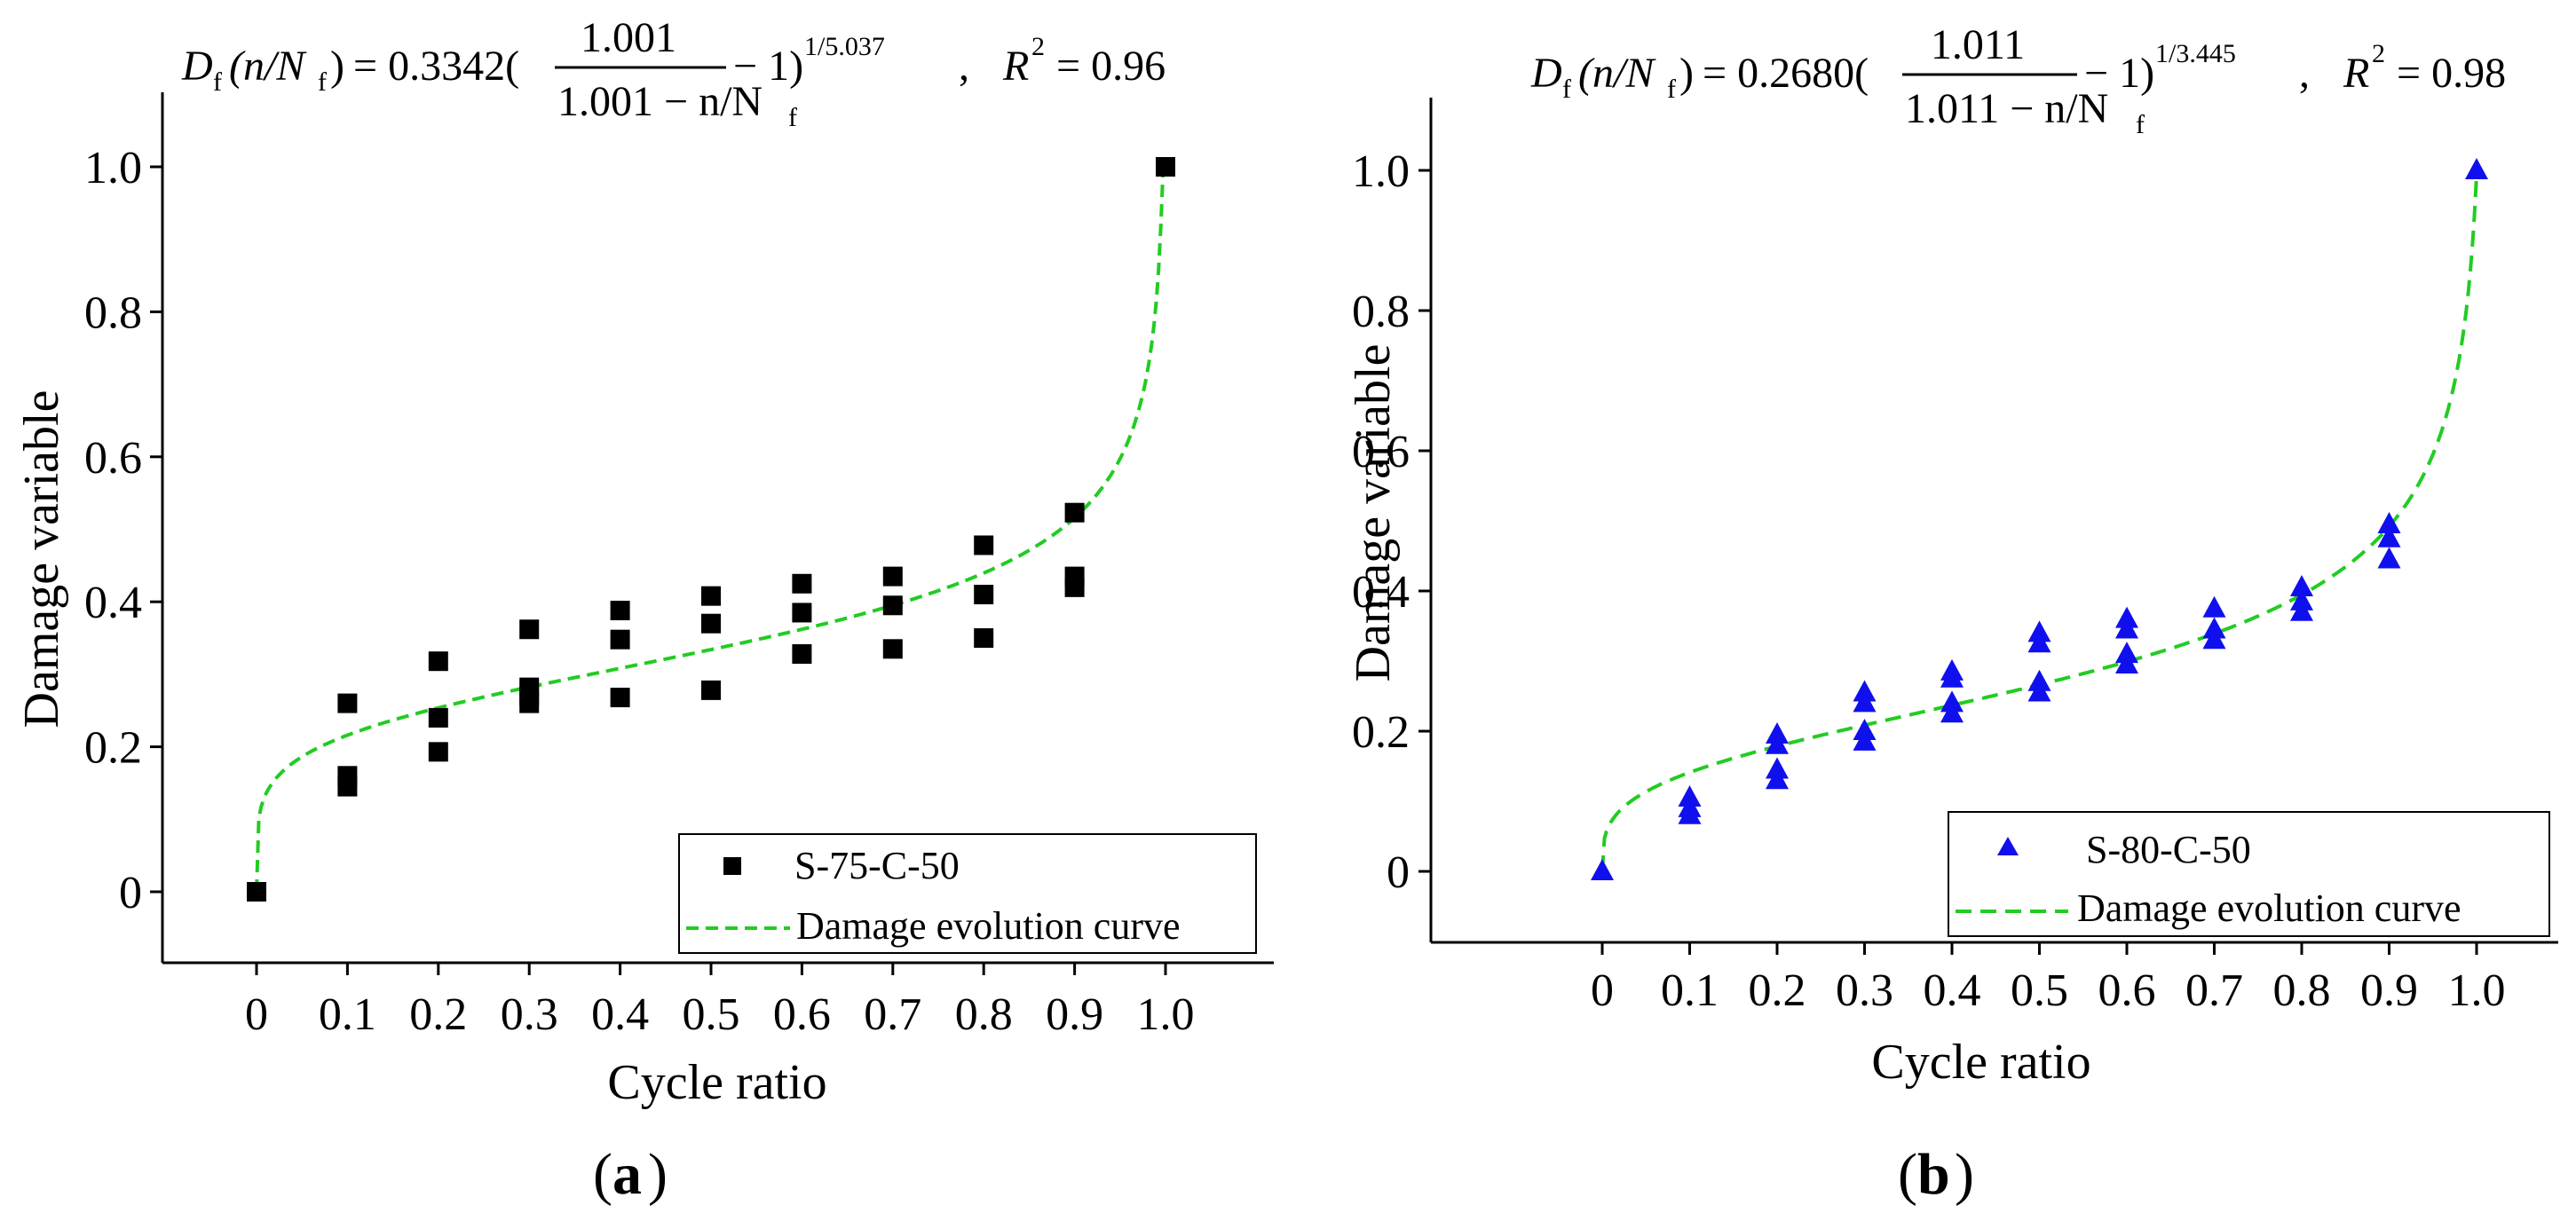  I want to click on formula-r2-value: = 0.96, so click(1111, 66).